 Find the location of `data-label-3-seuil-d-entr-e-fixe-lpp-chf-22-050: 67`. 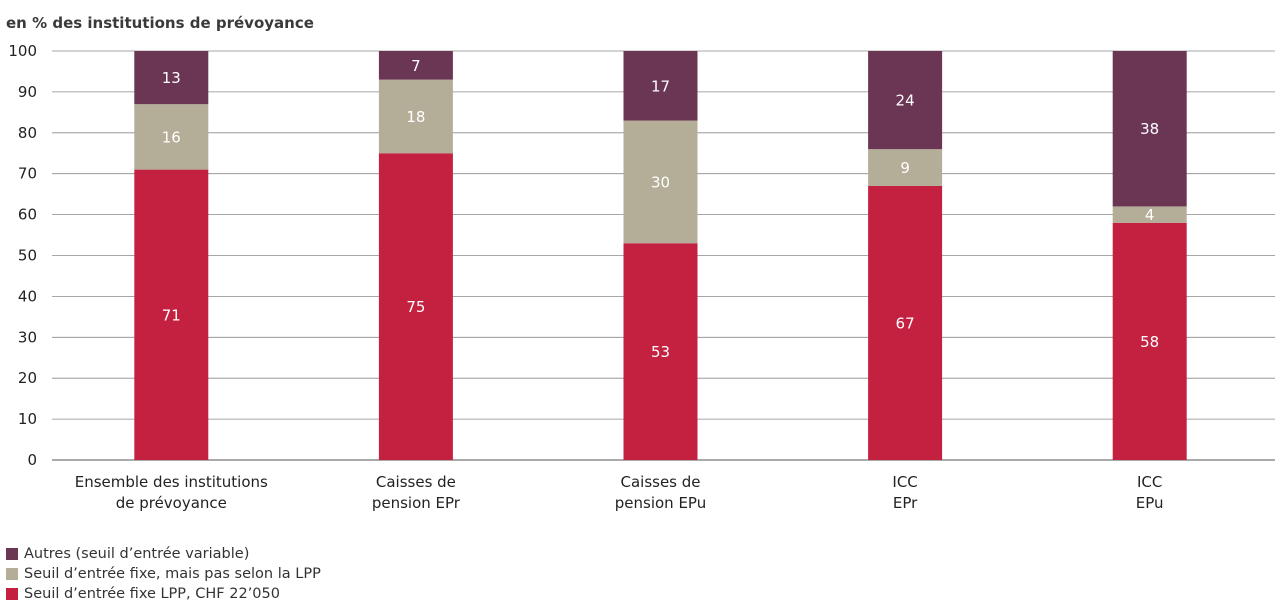

data-label-3-seuil-d-entr-e-fixe-lpp-chf-22-050: 67 is located at coordinates (905, 323).